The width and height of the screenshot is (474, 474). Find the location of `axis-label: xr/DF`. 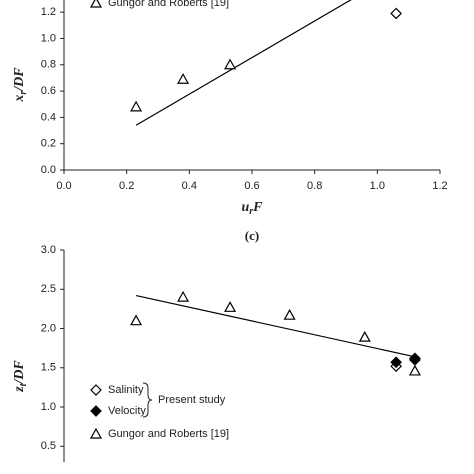

axis-label: xr/DF is located at coordinates (20, 85).